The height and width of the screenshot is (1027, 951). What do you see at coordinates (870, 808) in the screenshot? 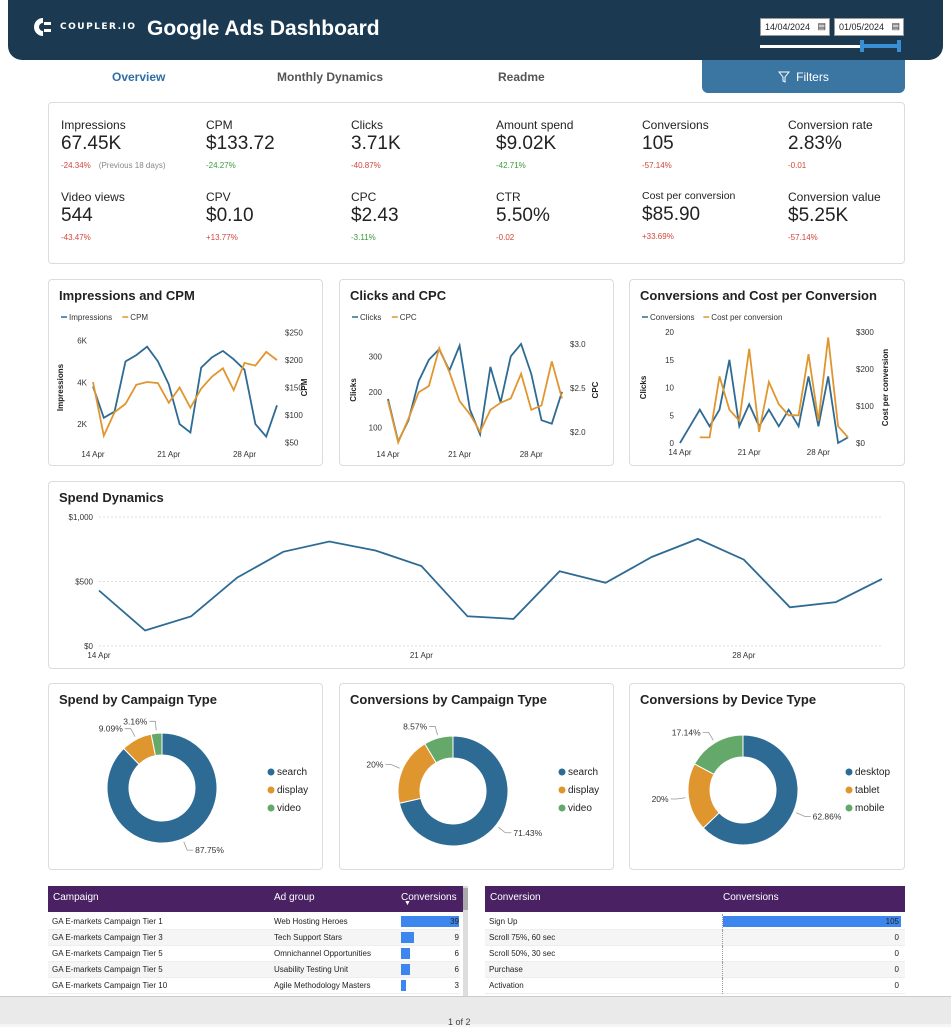
I see `legend-label: mobile` at bounding box center [870, 808].